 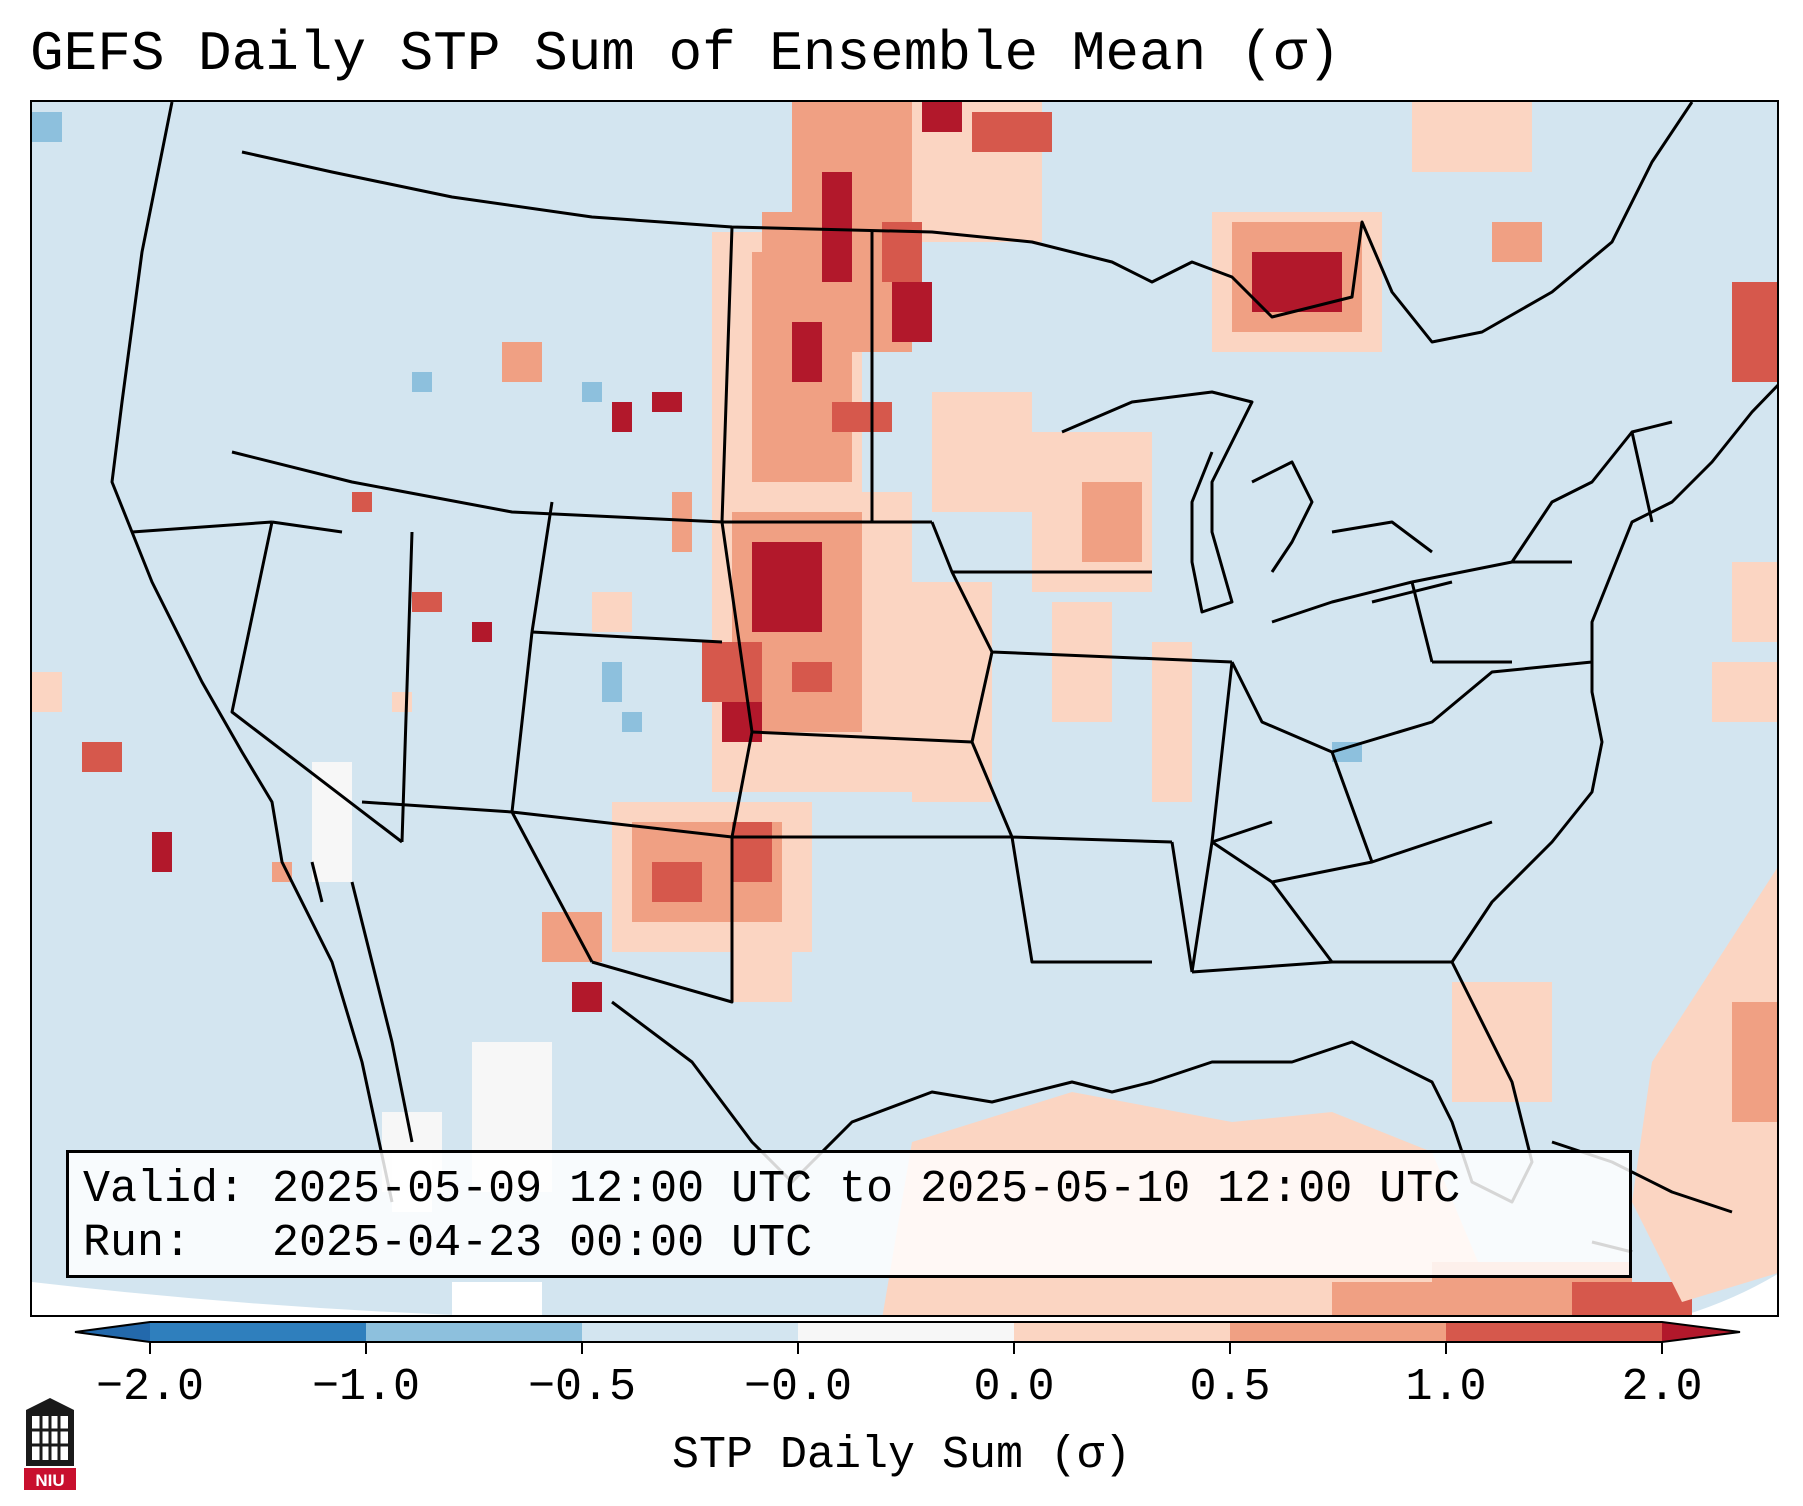 I want to click on great-lakes, so click(x=1257, y=502).